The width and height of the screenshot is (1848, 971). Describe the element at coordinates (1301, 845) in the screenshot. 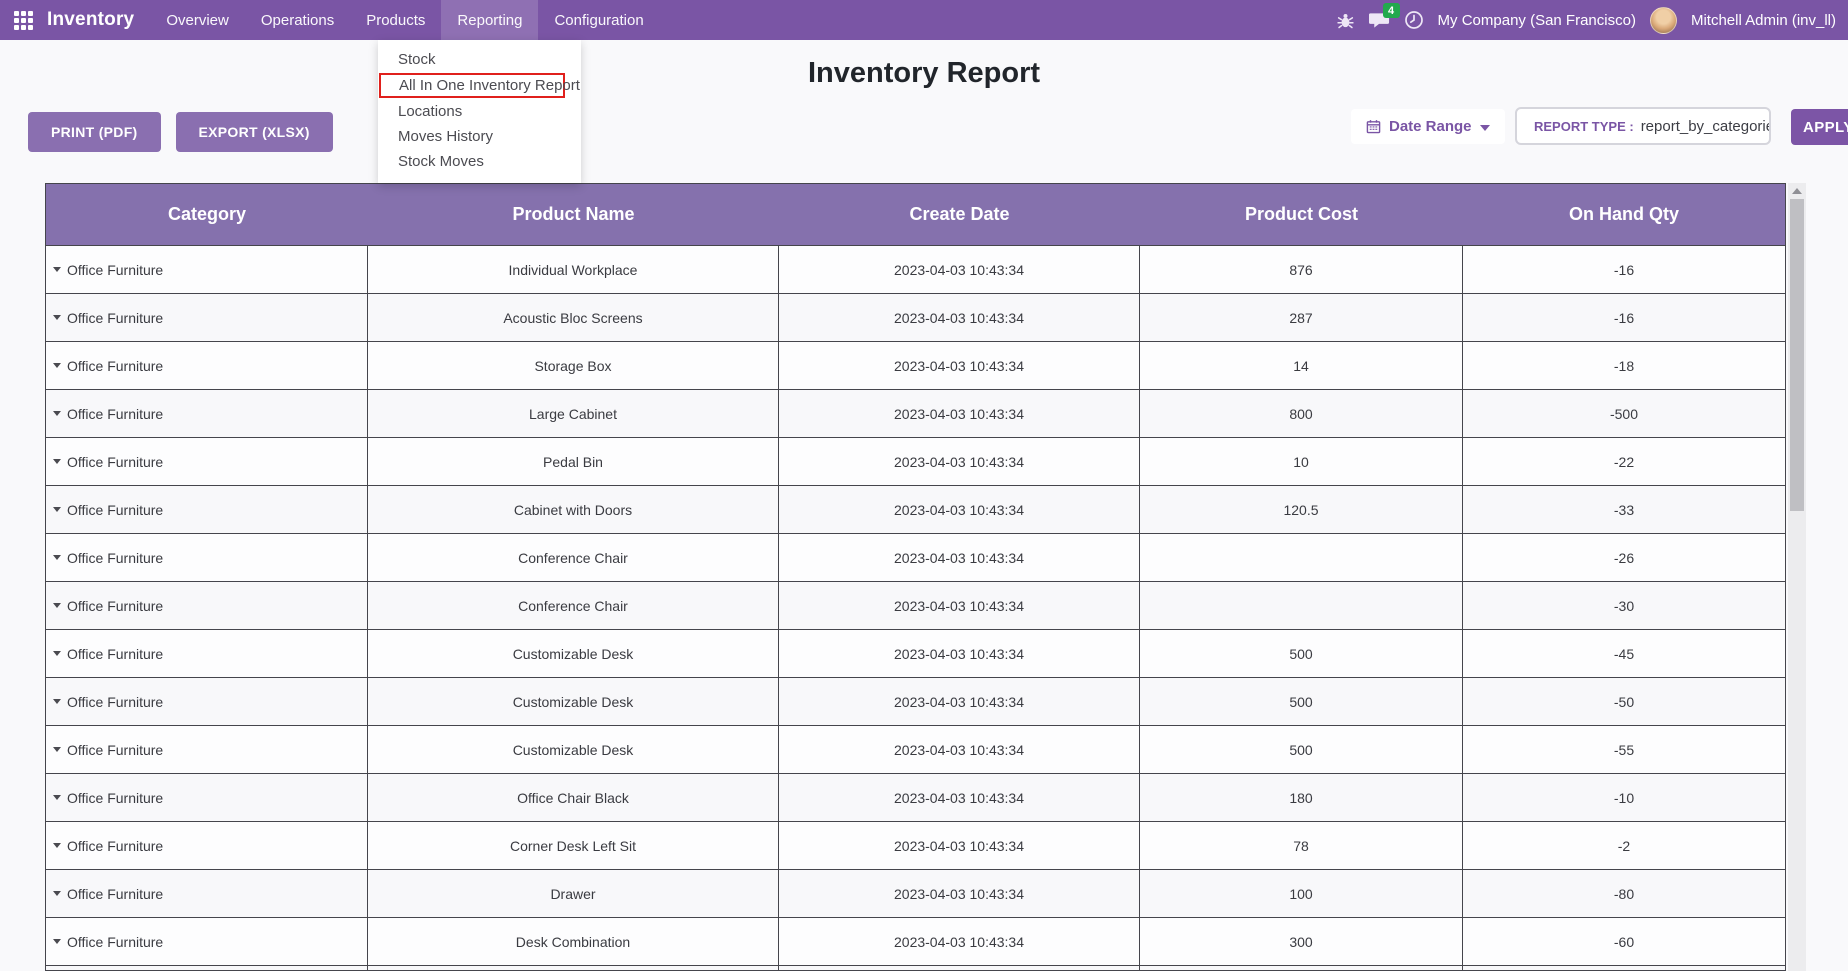

I see `product-cost-cell: 78` at that location.